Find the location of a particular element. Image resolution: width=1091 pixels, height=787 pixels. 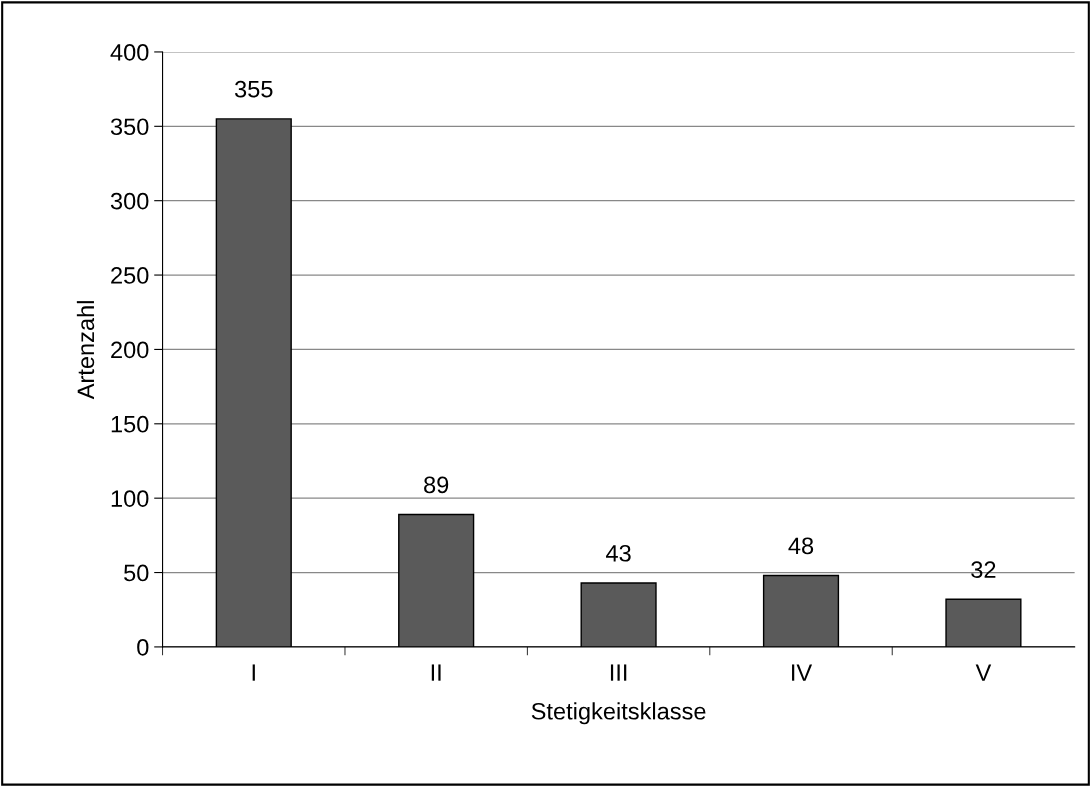

y-axis-title: Artenzahl is located at coordinates (85, 350).